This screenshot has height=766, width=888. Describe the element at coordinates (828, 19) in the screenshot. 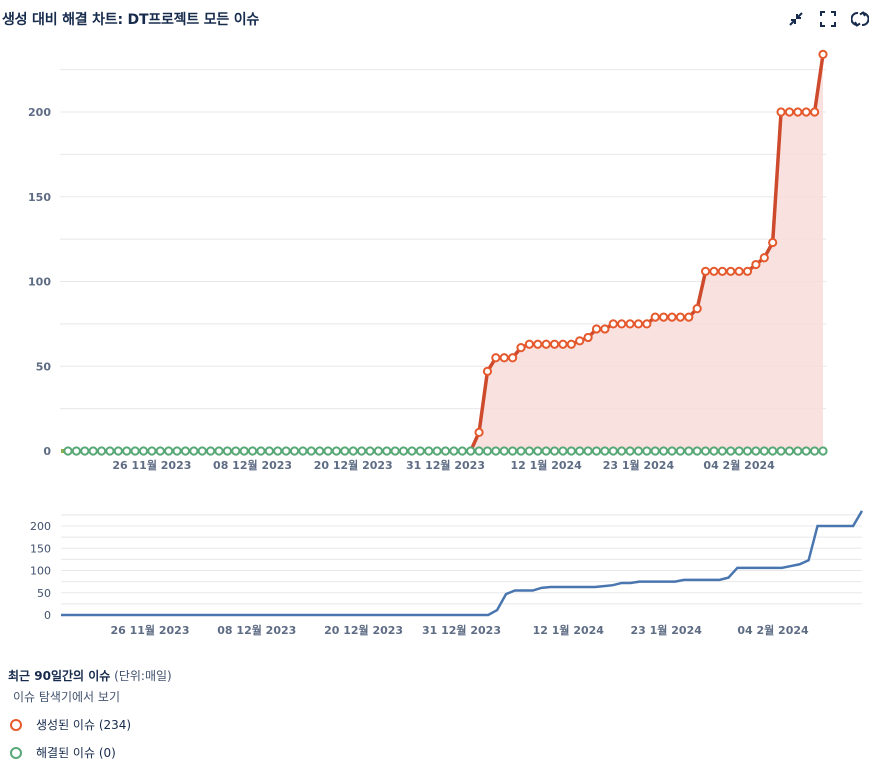

I see `fullscreen-button` at that location.